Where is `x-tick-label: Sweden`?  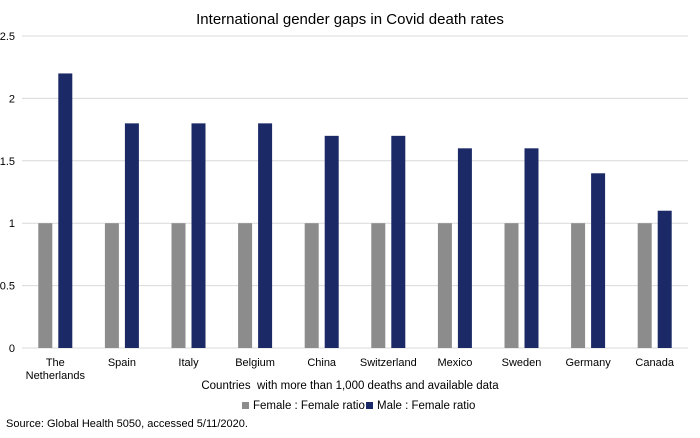
x-tick-label: Sweden is located at coordinates (522, 363).